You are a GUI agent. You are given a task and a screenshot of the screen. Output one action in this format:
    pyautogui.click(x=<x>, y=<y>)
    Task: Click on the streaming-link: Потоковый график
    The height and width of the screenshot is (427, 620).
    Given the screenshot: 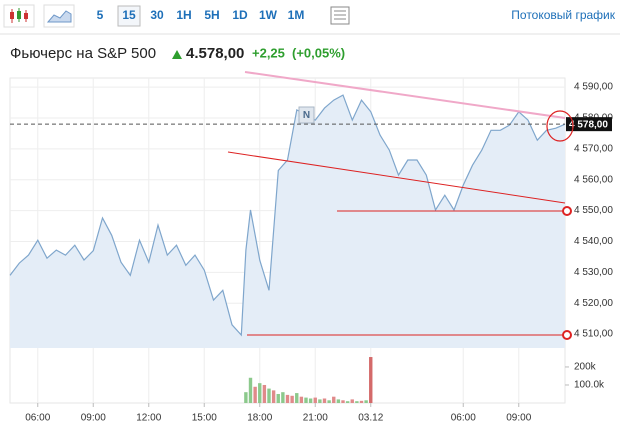 What is the action you would take?
    pyautogui.click(x=563, y=15)
    